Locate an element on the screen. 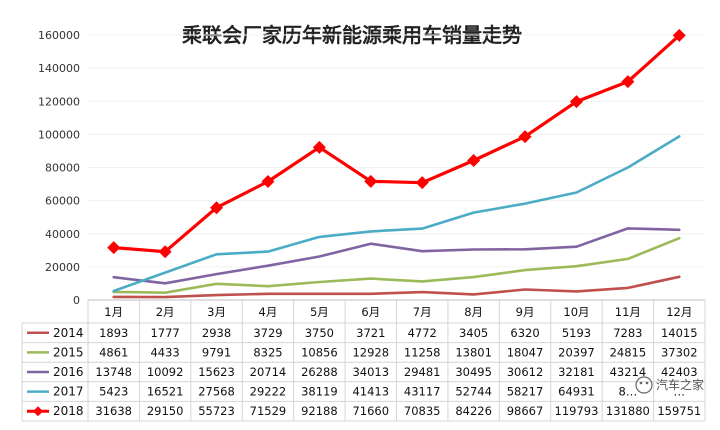 Image resolution: width=720 pixels, height=430 pixels. cell-2015-9: 18047 is located at coordinates (525, 352).